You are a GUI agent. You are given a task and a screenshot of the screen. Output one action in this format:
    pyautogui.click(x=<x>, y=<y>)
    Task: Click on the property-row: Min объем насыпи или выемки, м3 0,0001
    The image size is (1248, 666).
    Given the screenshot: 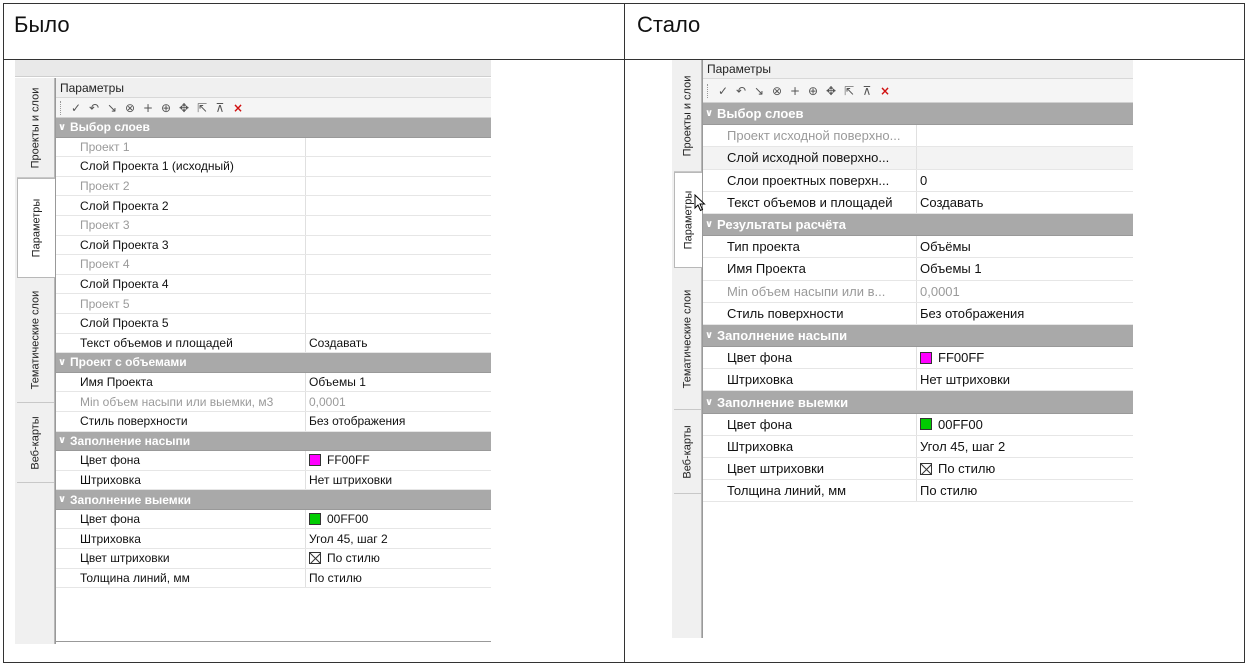 What is the action you would take?
    pyautogui.click(x=273, y=402)
    